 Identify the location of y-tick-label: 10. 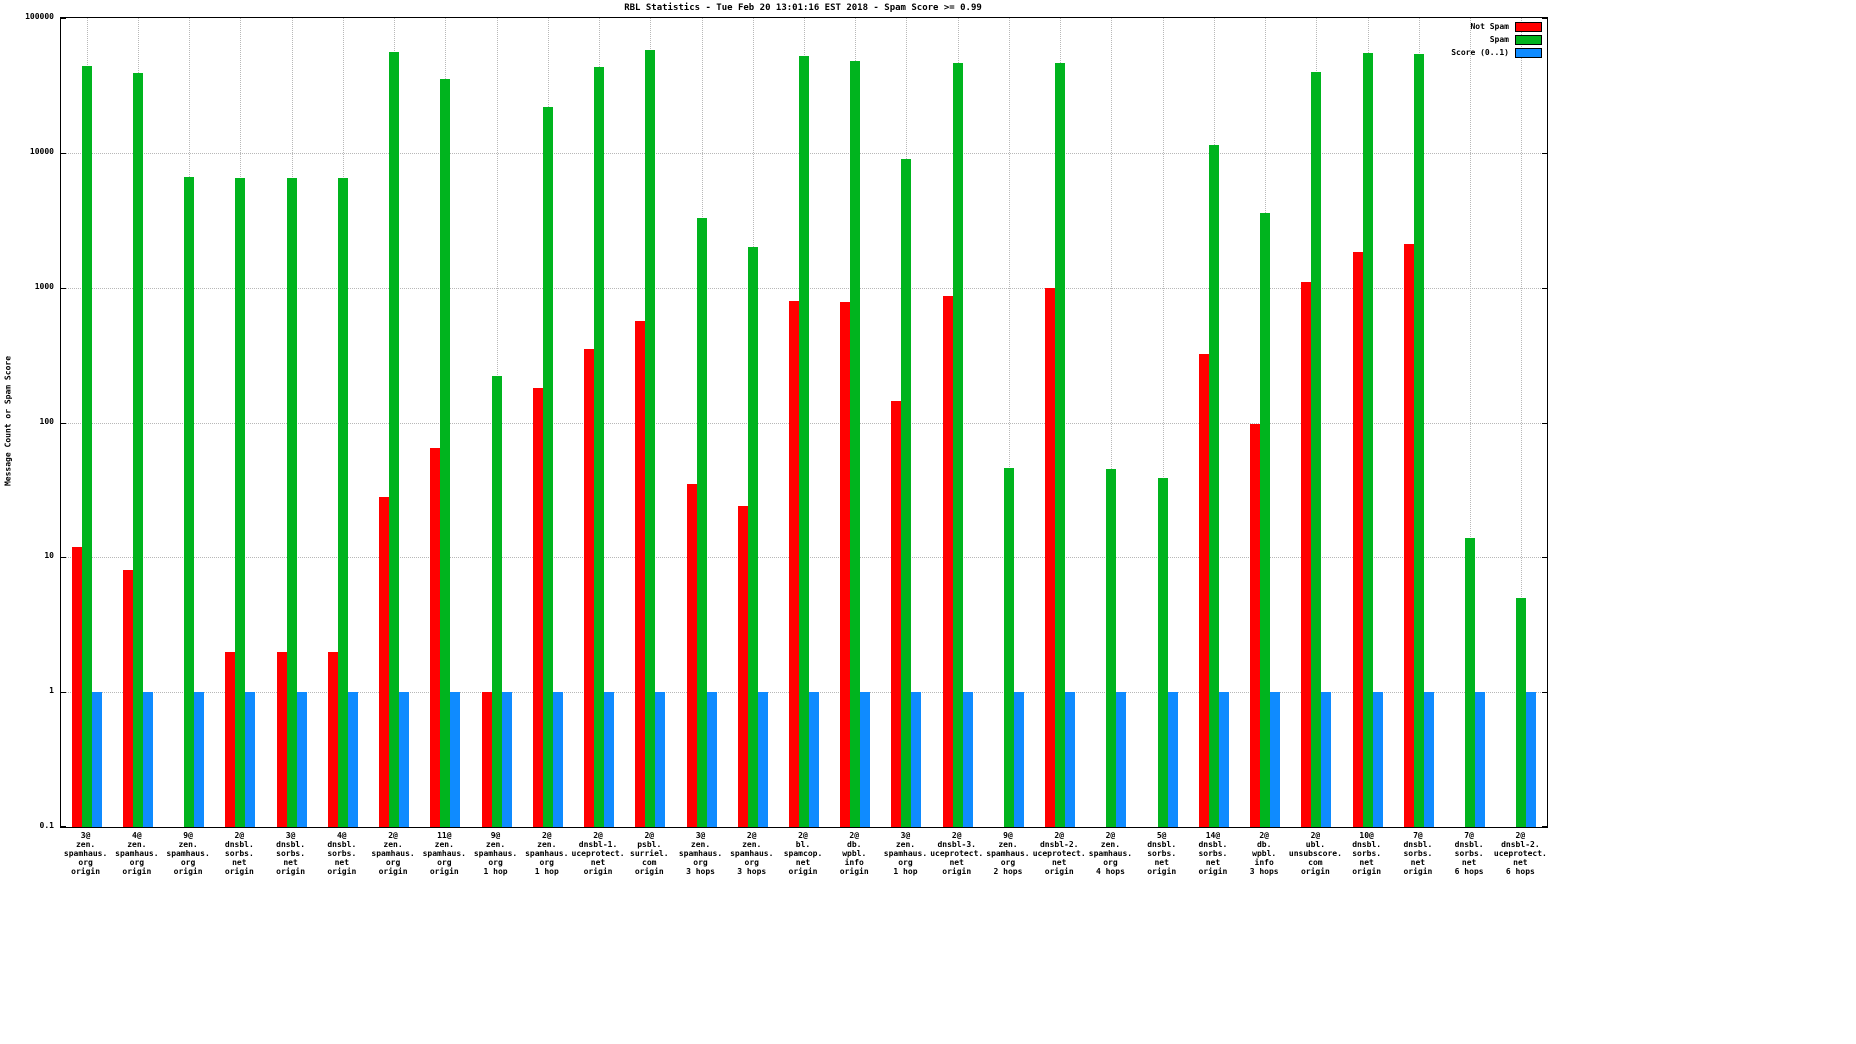
(49, 556).